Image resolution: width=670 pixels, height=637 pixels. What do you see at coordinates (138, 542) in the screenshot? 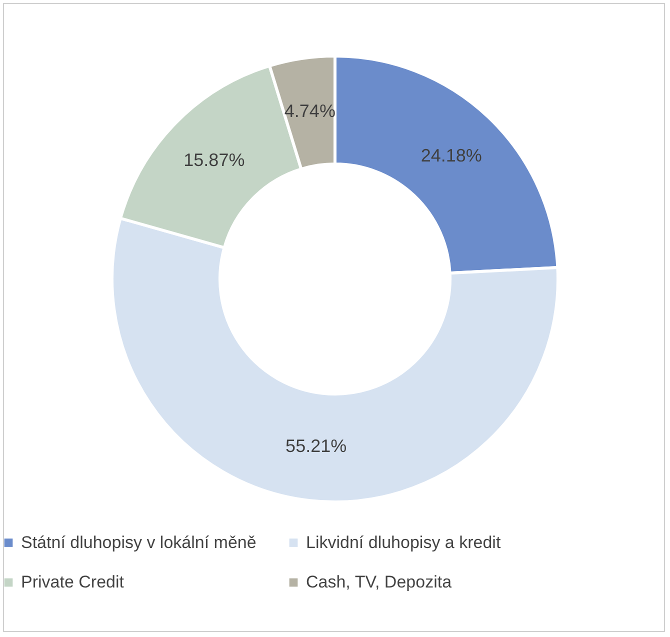
I see `legend-label: Státní dluhopisy v lokální měně` at bounding box center [138, 542].